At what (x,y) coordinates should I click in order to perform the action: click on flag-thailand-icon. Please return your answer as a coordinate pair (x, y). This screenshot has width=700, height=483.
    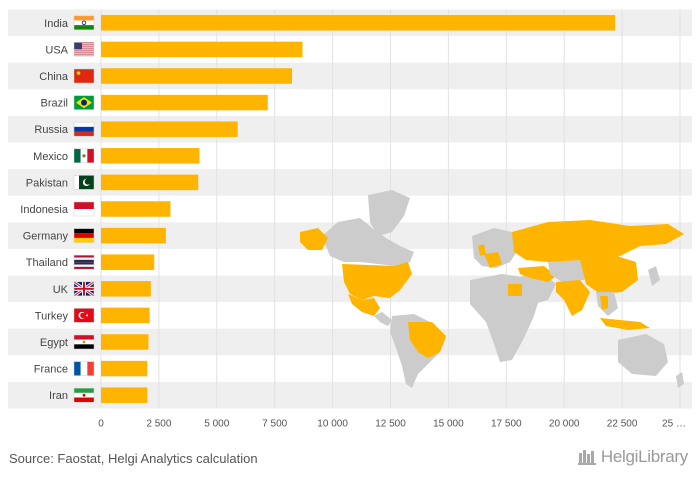
    Looking at the image, I should click on (84, 262).